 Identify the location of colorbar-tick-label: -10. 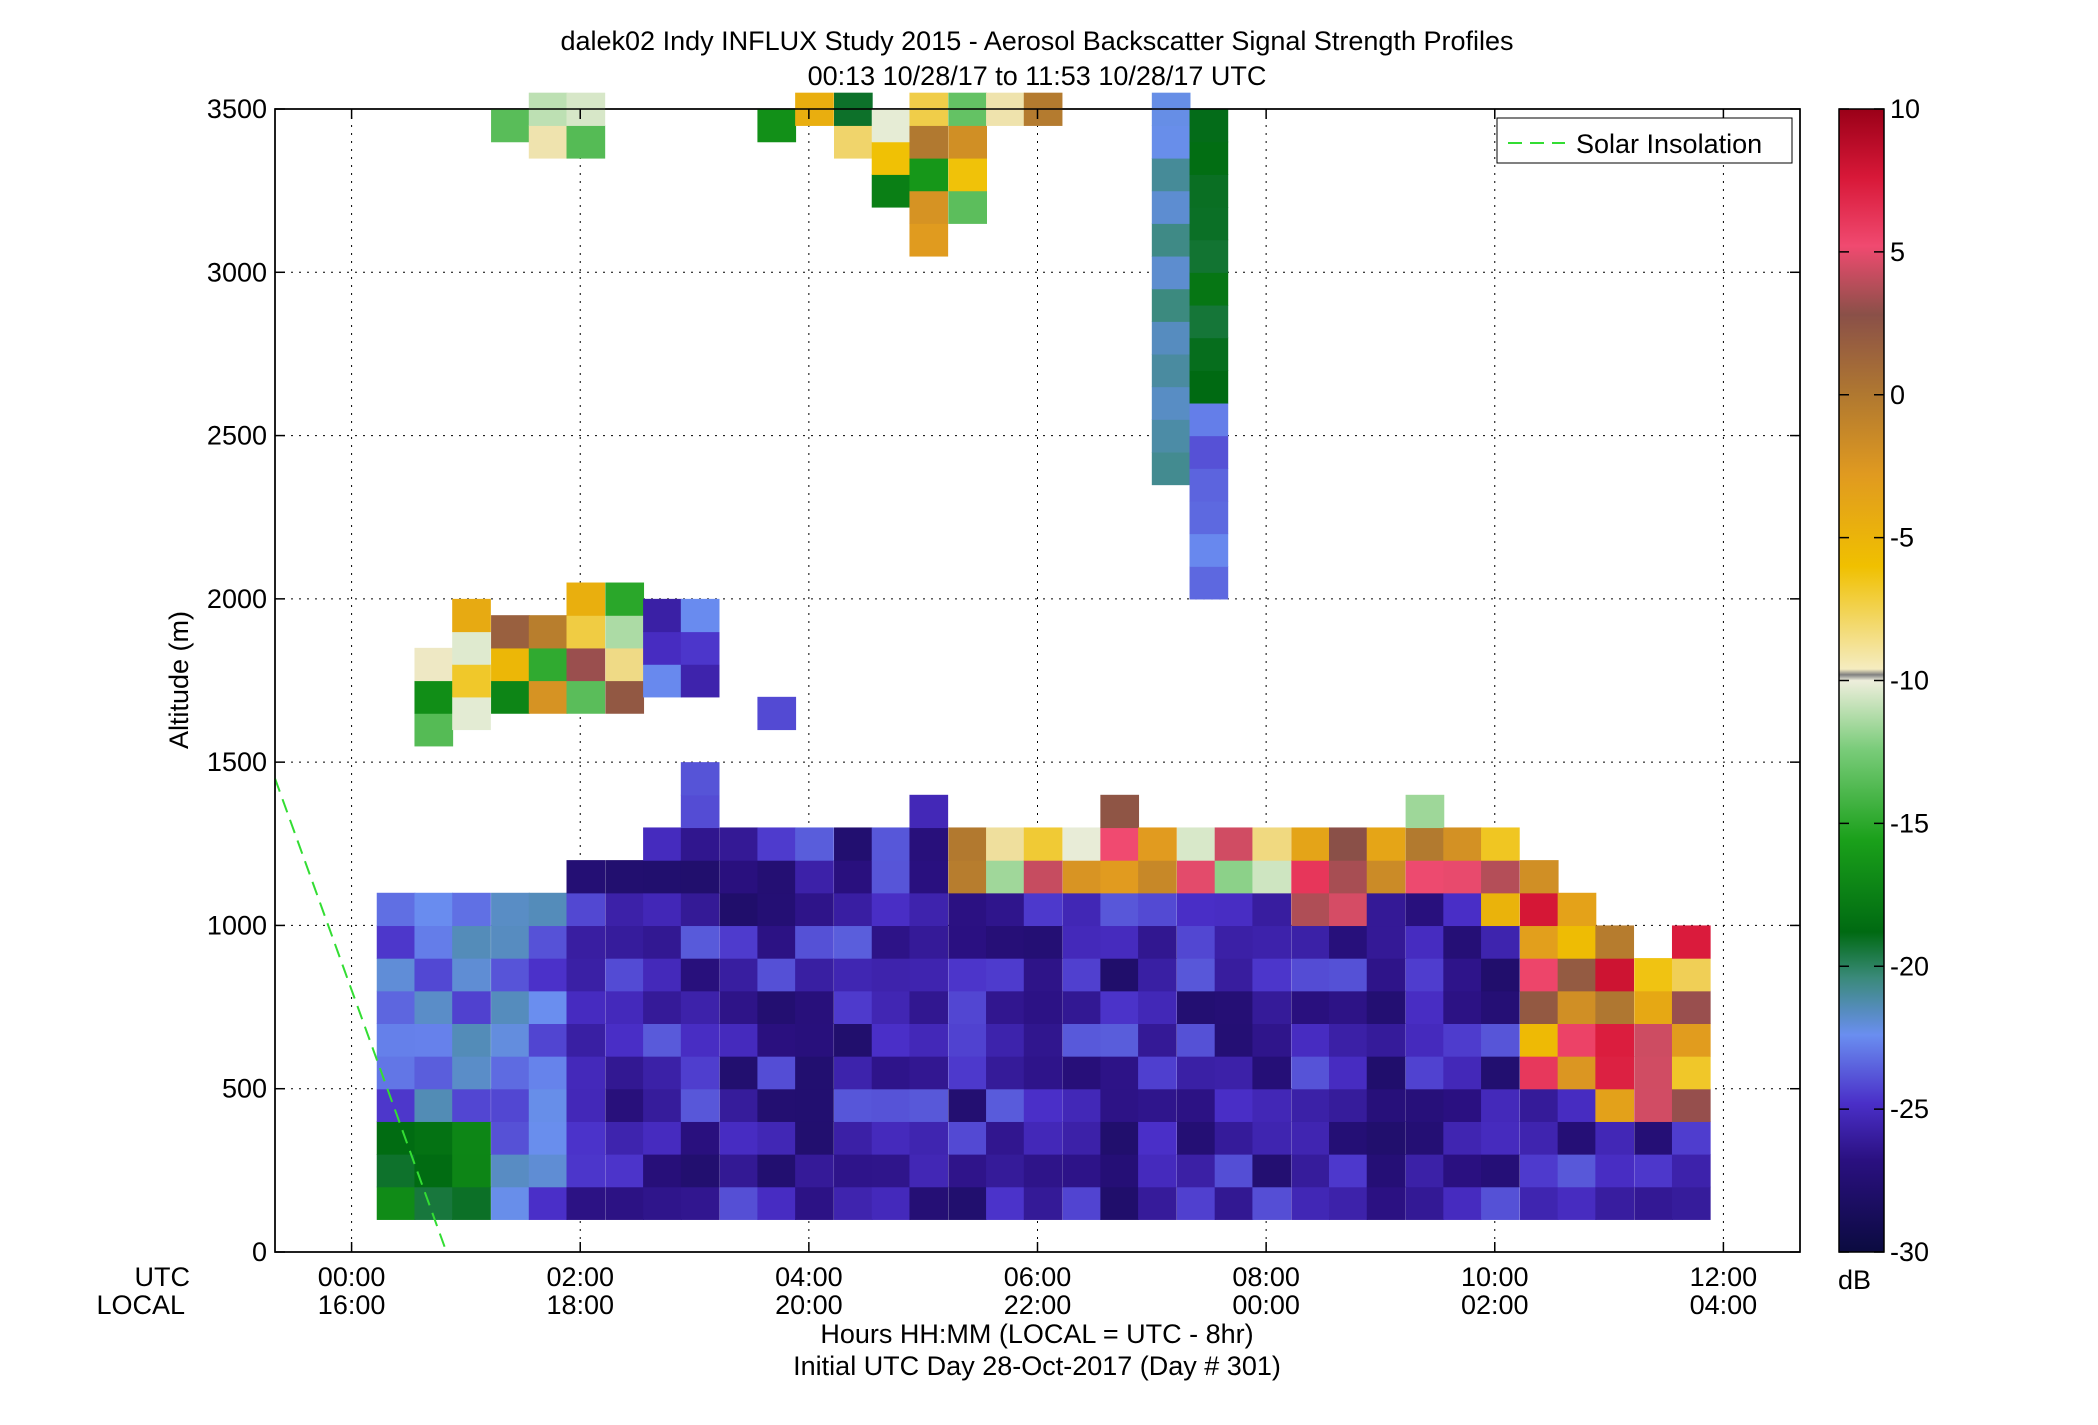
(1909, 681).